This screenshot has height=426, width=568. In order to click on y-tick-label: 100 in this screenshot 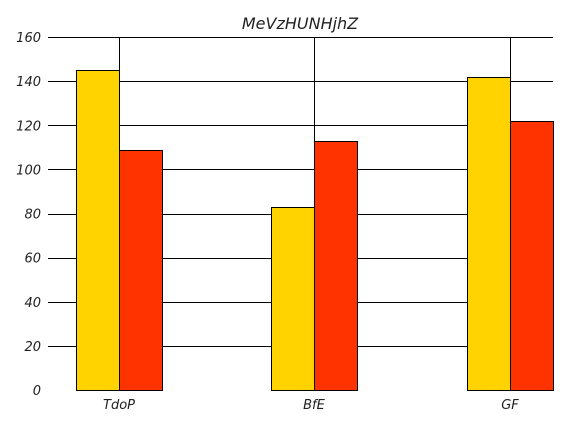, I will do `click(28, 170)`.